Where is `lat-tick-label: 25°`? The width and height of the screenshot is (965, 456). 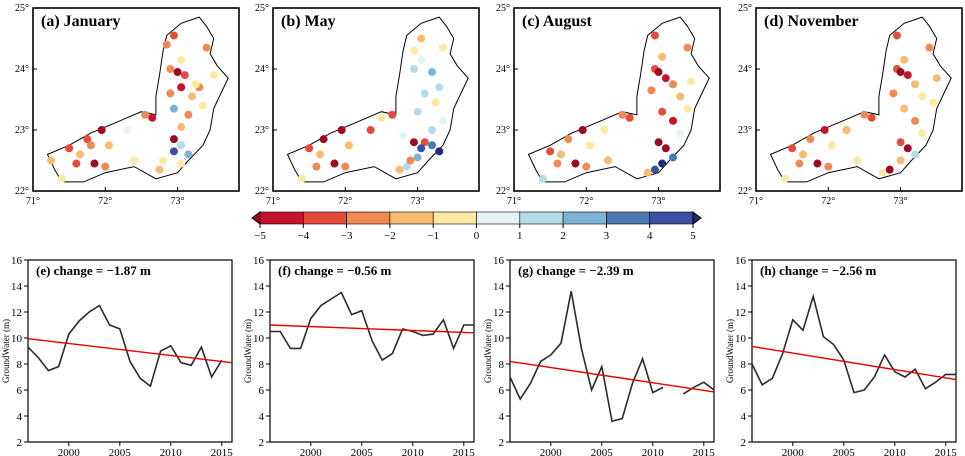
lat-tick-label: 25° is located at coordinates (503, 8).